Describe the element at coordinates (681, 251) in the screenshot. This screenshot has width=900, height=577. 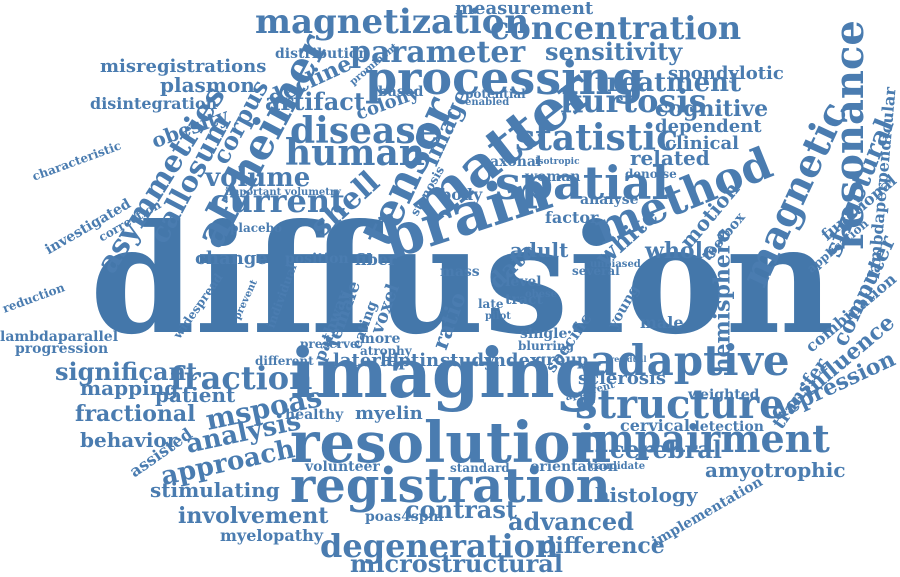
I see `word-whole: whole` at that location.